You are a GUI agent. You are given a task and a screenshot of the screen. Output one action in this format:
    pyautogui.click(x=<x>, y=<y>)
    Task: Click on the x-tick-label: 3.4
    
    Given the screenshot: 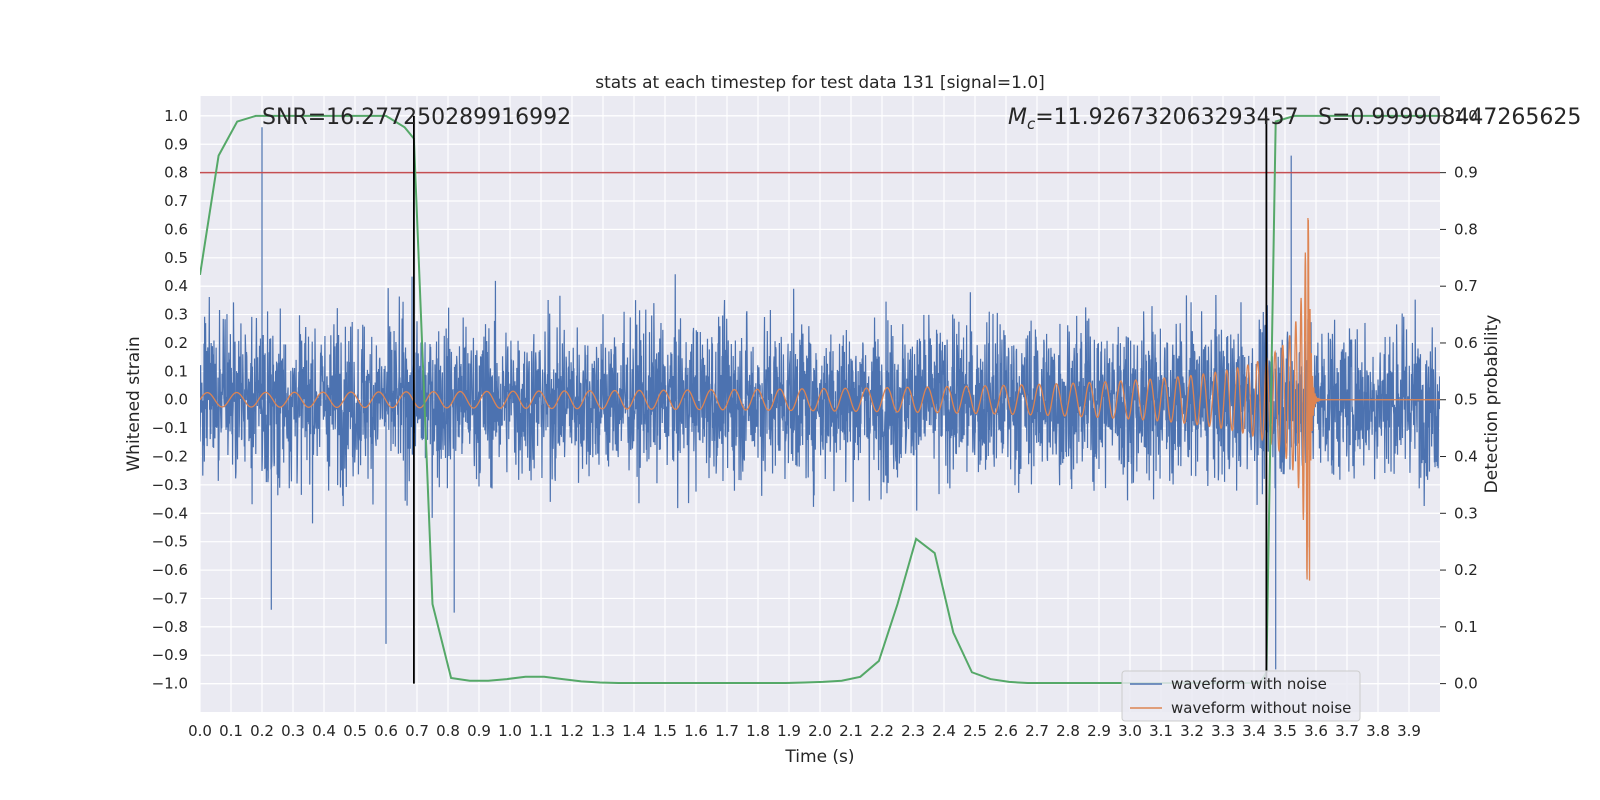 What is the action you would take?
    pyautogui.click(x=1254, y=731)
    